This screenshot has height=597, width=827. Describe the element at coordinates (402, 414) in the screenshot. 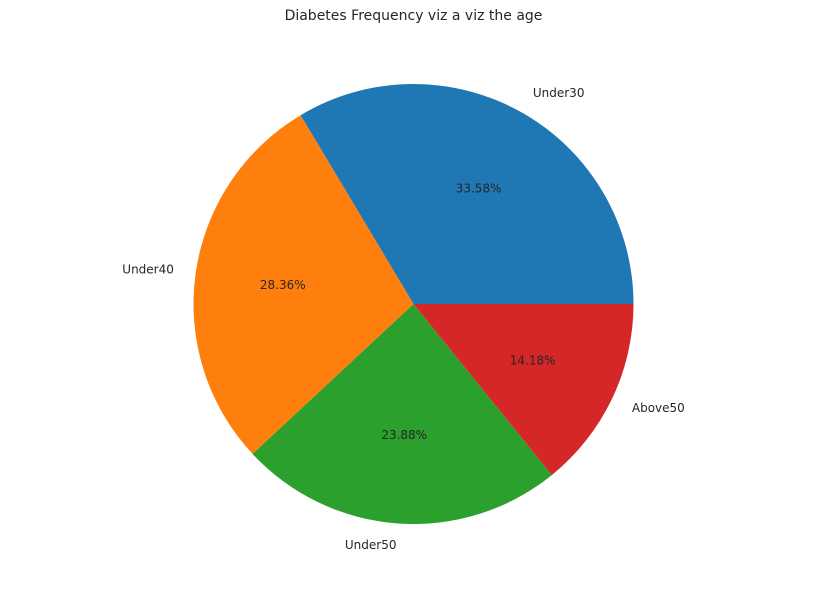

I see `pie-slice-under50` at that location.